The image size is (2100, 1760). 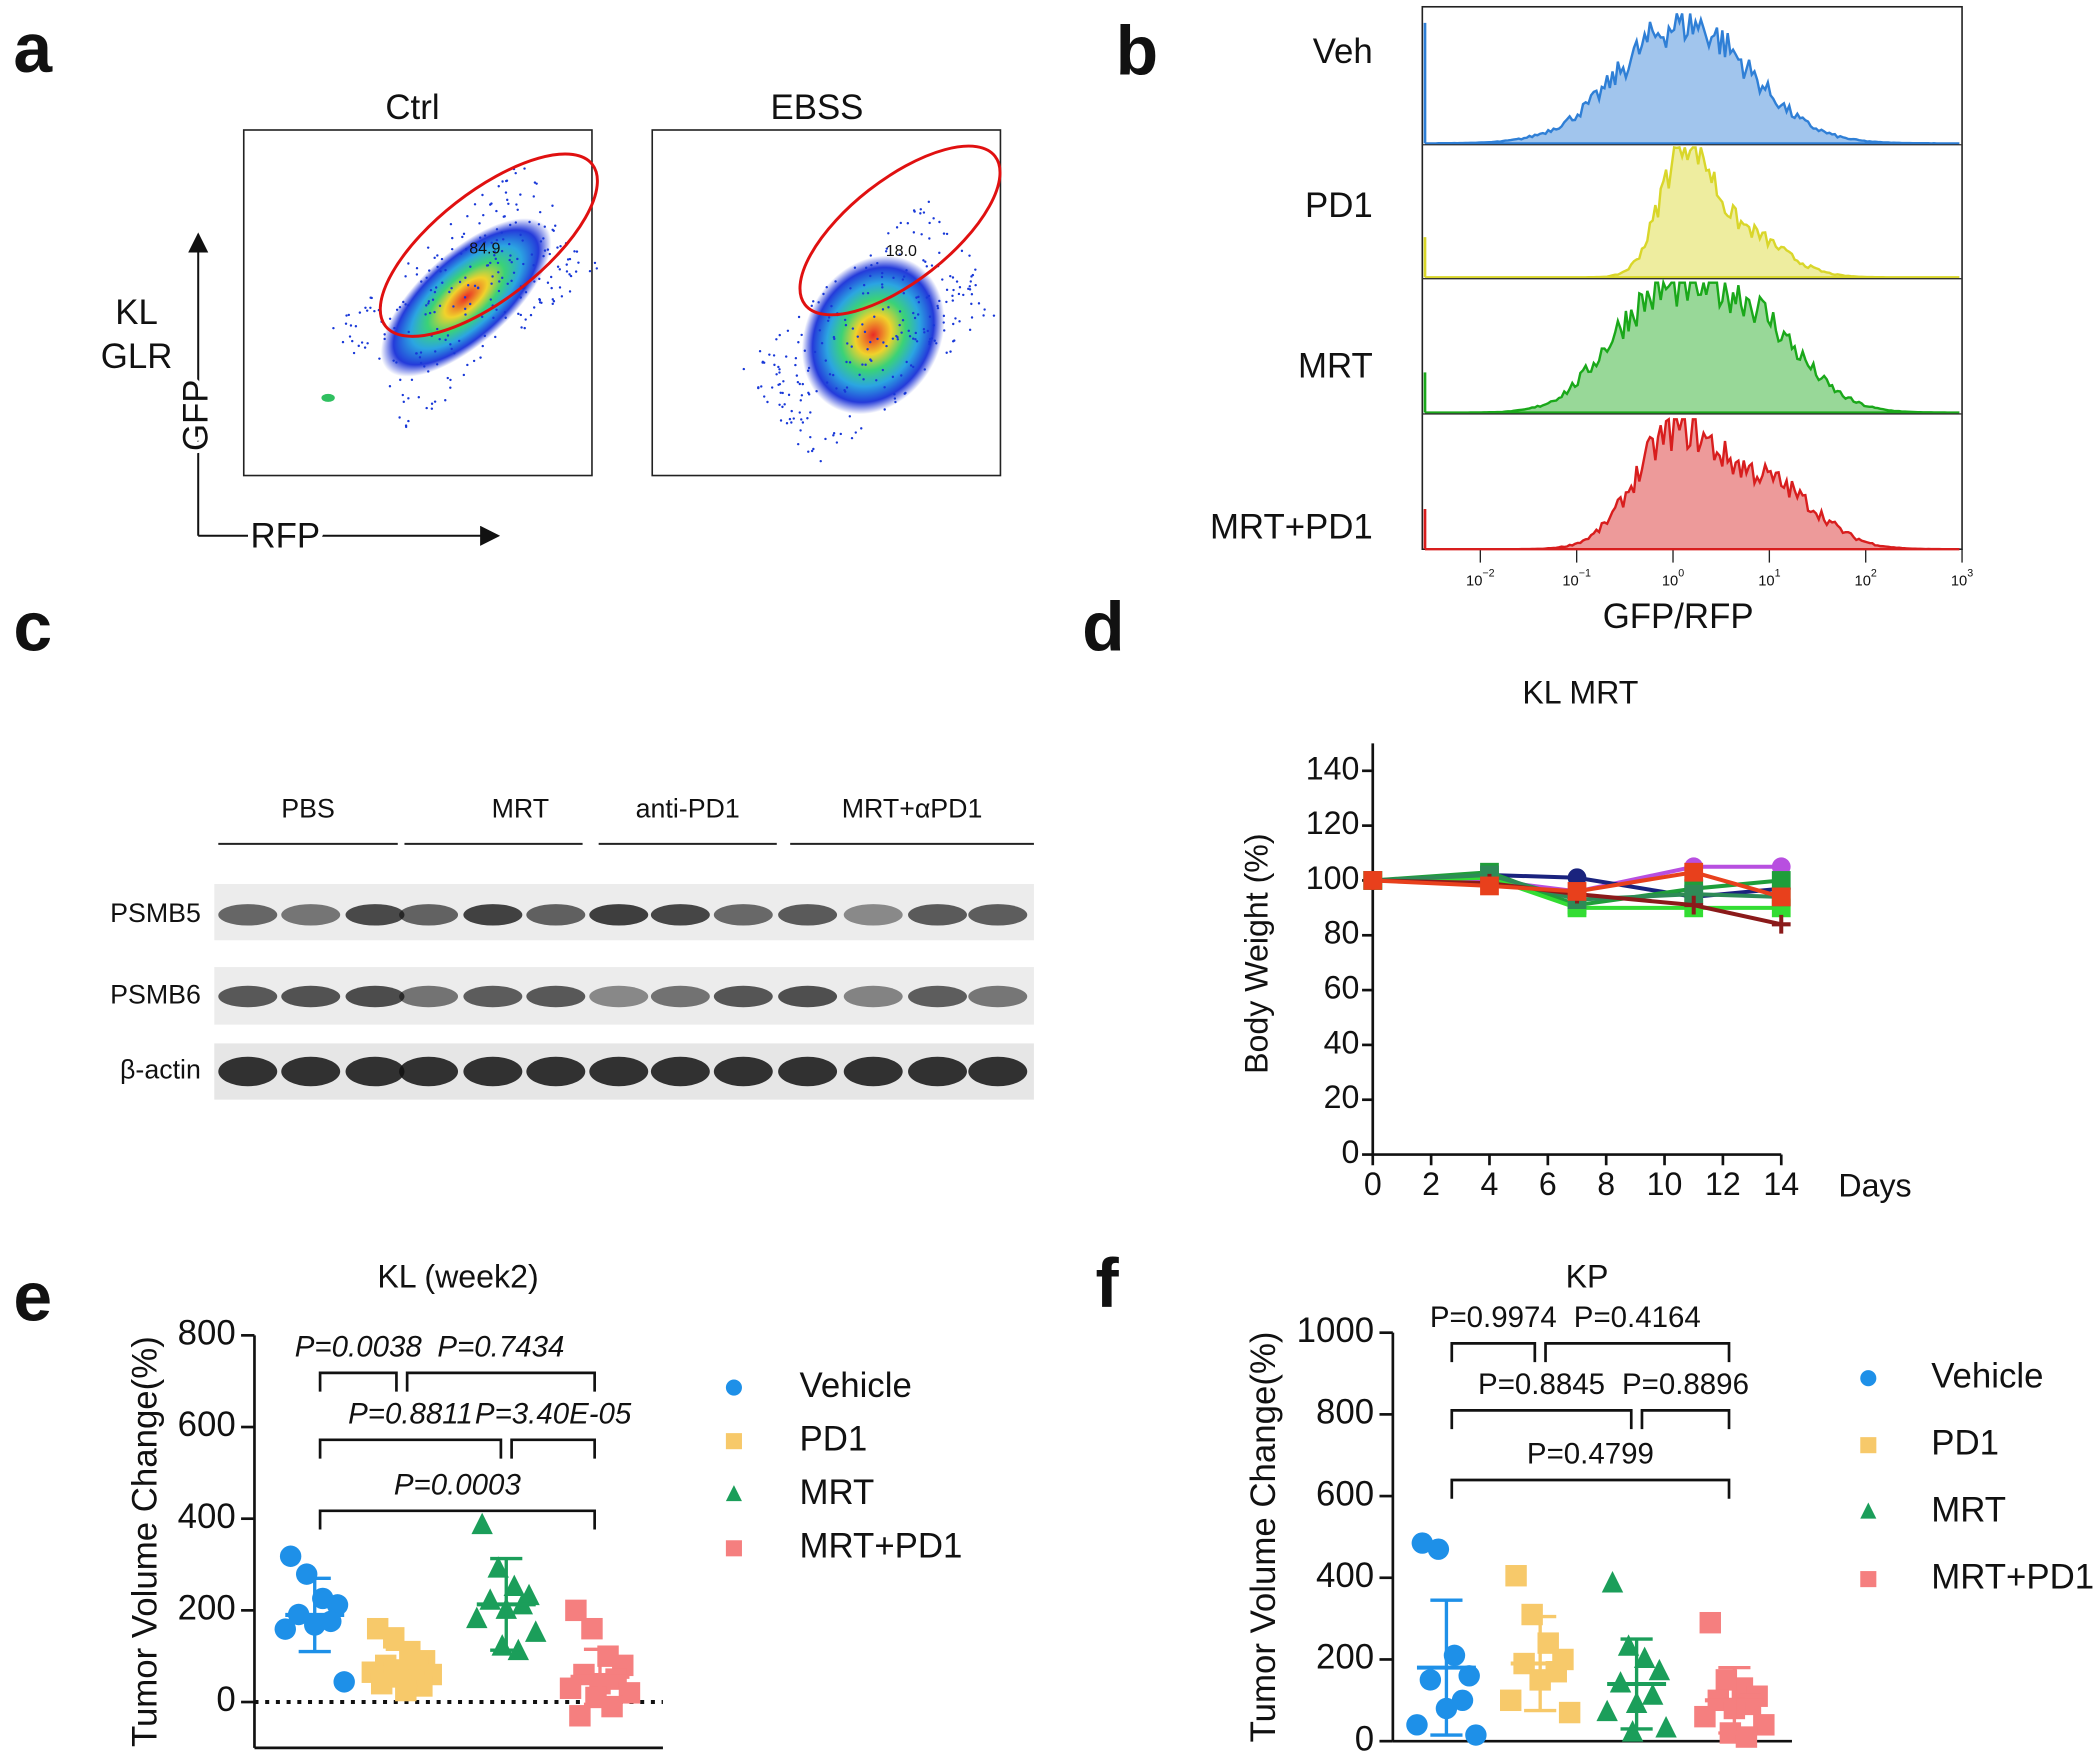 What do you see at coordinates (160, 1070) in the screenshot?
I see `row-label: β-actin` at bounding box center [160, 1070].